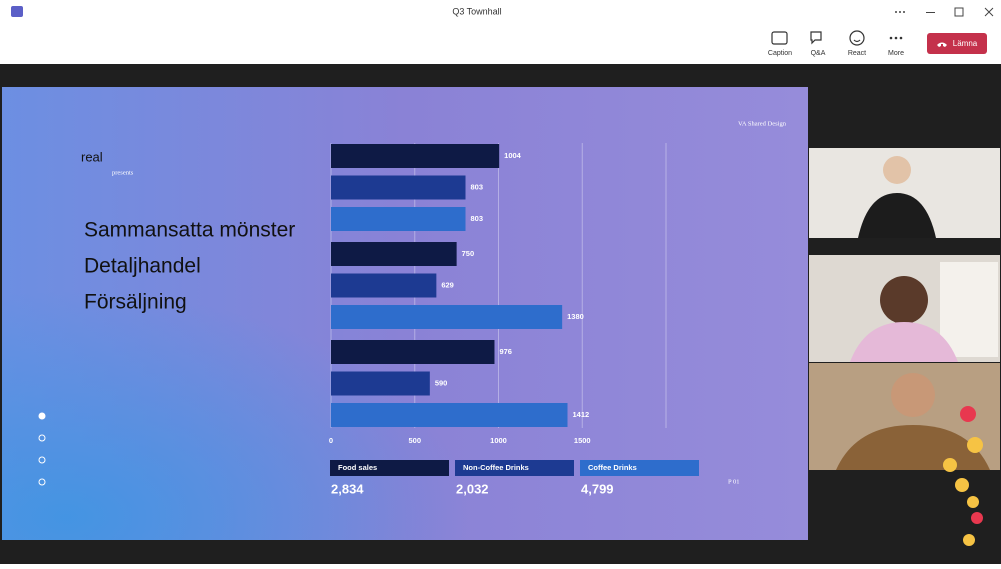 This screenshot has width=1001, height=569. I want to click on legend-label: Coffee Drinks, so click(612, 467).